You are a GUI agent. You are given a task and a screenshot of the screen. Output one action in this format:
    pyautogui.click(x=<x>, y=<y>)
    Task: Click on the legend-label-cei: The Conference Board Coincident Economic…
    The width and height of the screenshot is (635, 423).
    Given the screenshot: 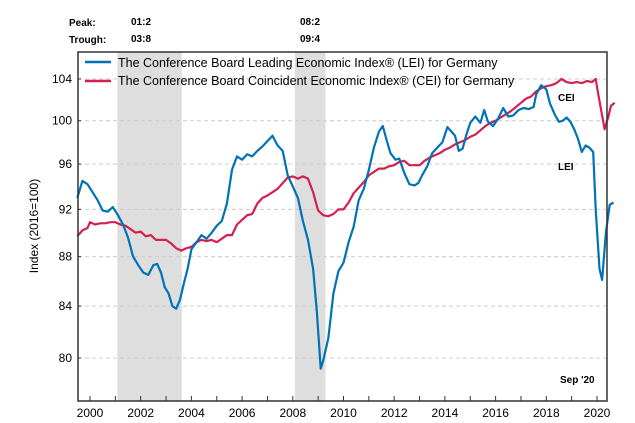 What is the action you would take?
    pyautogui.click(x=316, y=81)
    